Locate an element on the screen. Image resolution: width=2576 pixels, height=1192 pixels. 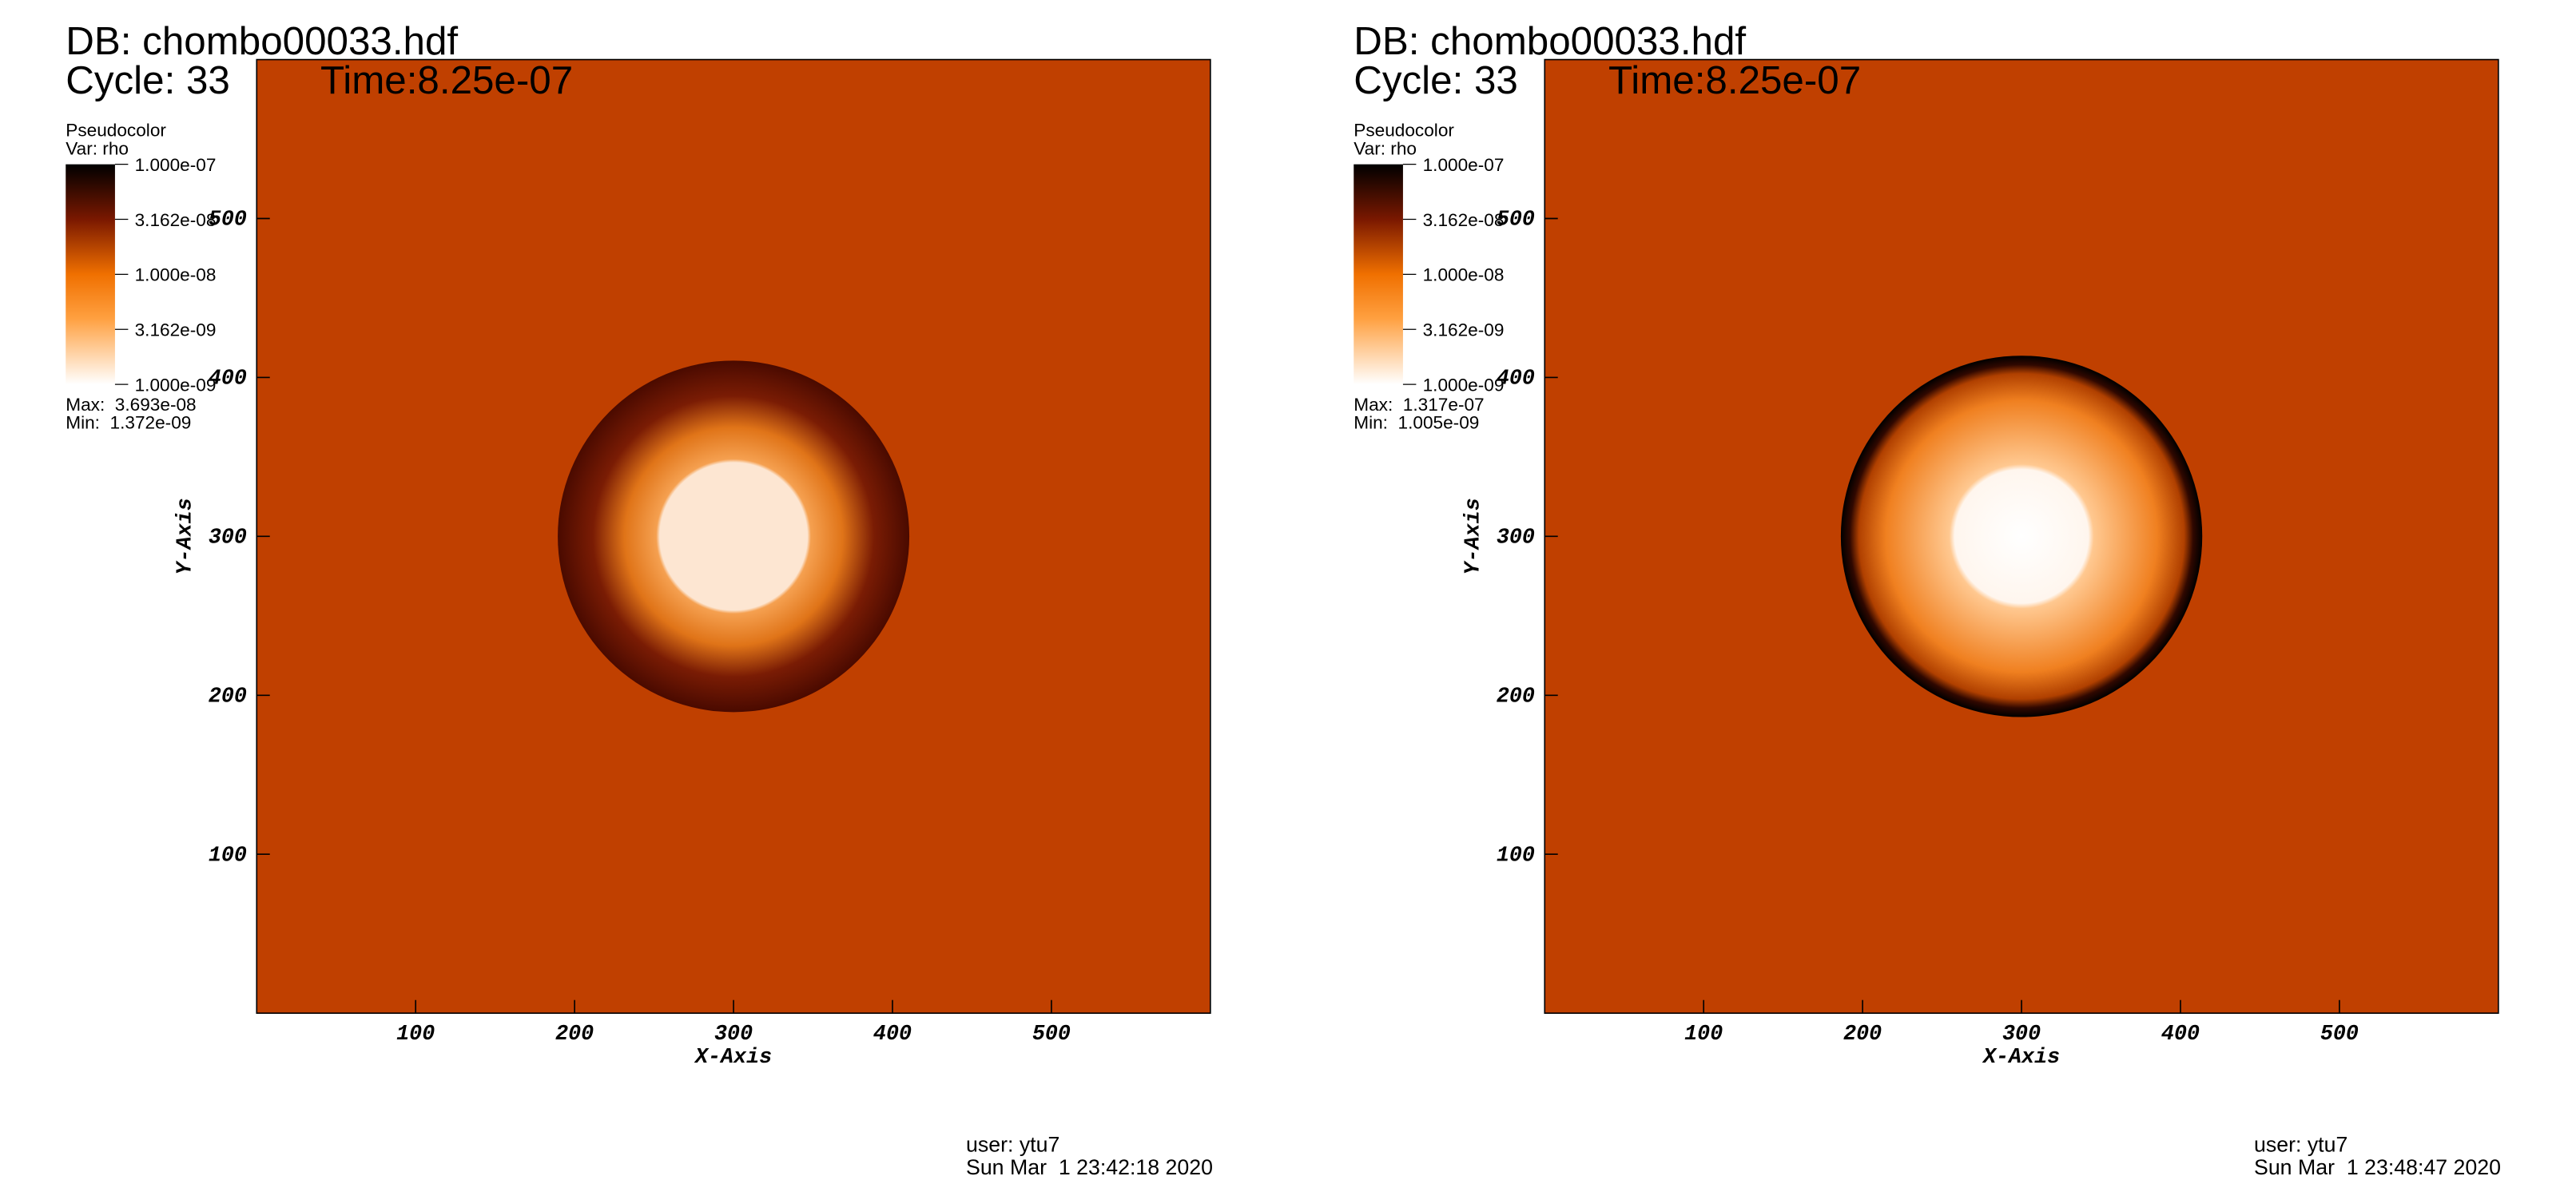
legend-min: Min: 1.372e-09 is located at coordinates (128, 423).